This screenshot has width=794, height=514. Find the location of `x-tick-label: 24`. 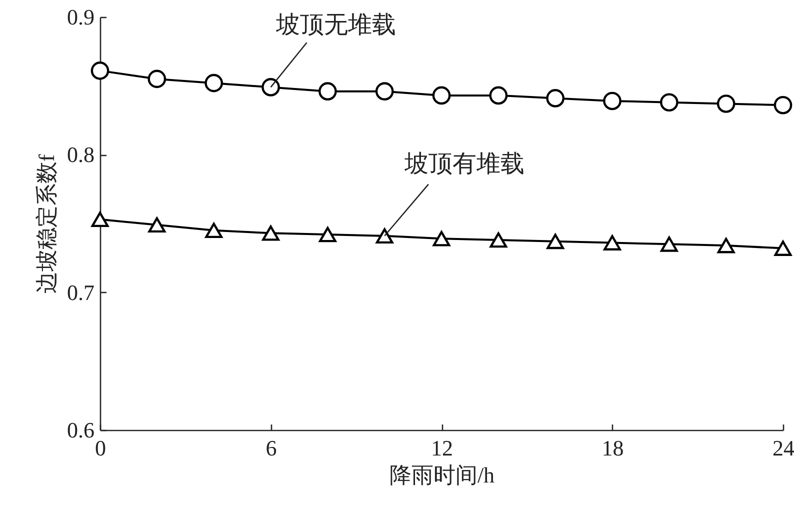

x-tick-label: 24 is located at coordinates (783, 448).